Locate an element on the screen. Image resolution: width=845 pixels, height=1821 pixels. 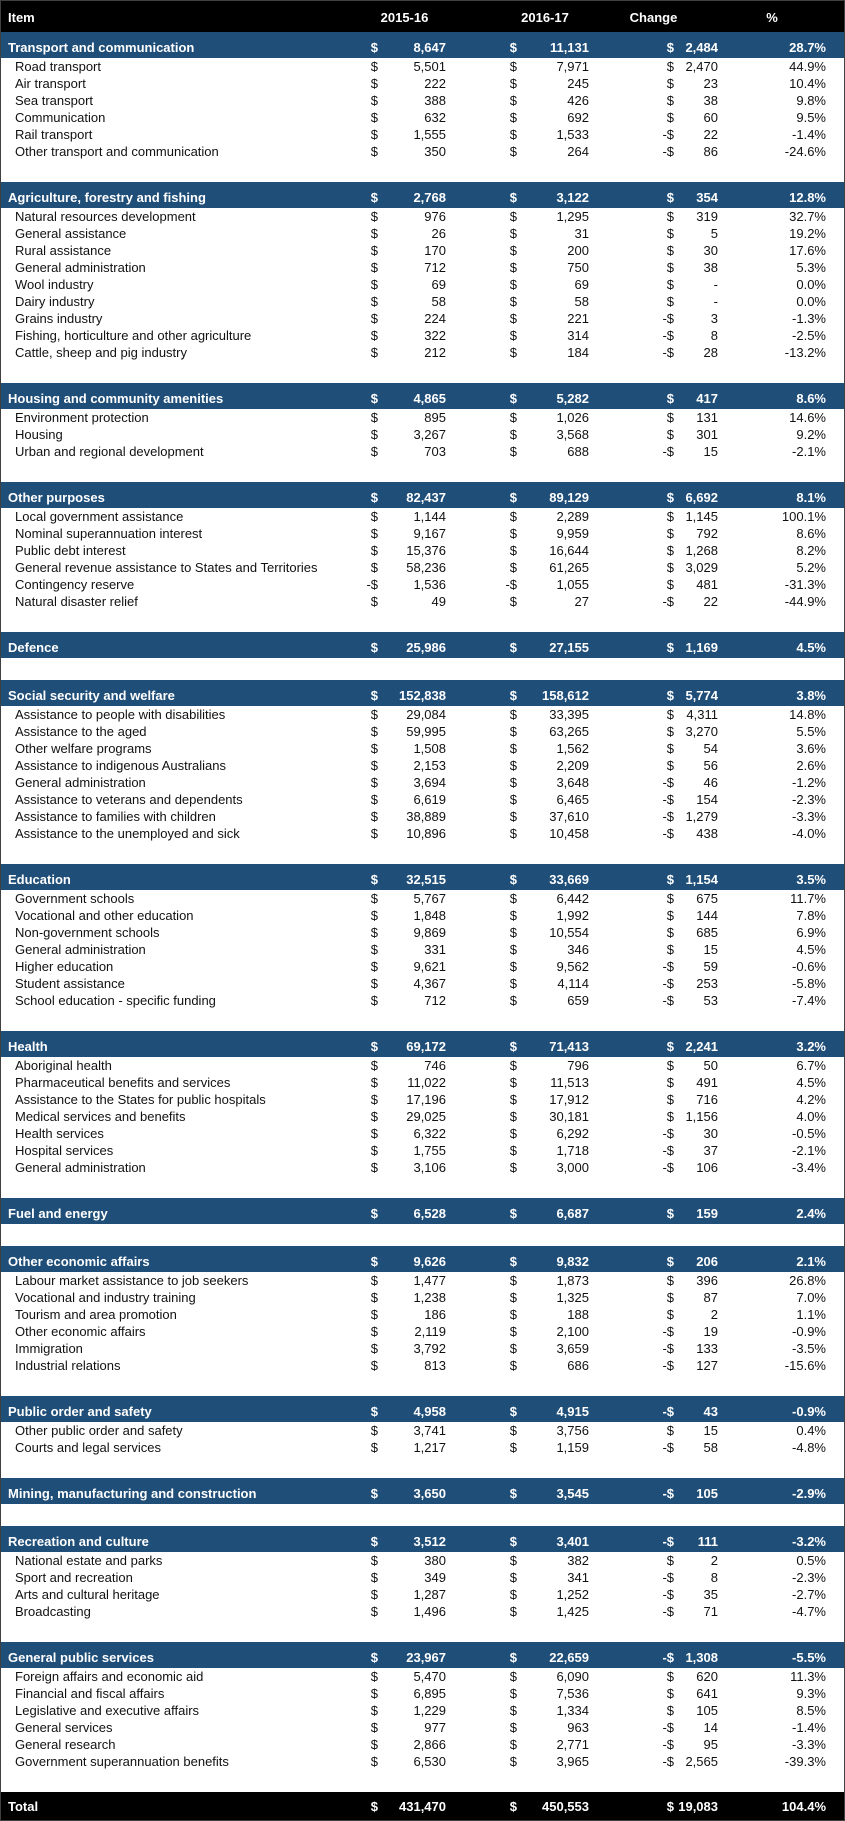
table-row: Aboriginal health $ 746 $ 796 $ 50 6.7% is located at coordinates (422, 1065).